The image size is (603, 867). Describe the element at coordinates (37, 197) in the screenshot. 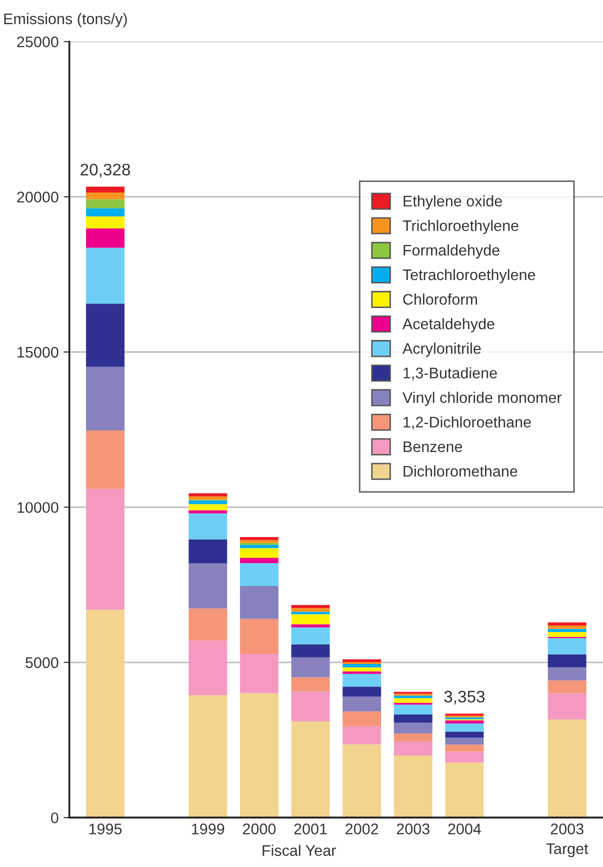

I see `y-tick-label: 20000` at that location.